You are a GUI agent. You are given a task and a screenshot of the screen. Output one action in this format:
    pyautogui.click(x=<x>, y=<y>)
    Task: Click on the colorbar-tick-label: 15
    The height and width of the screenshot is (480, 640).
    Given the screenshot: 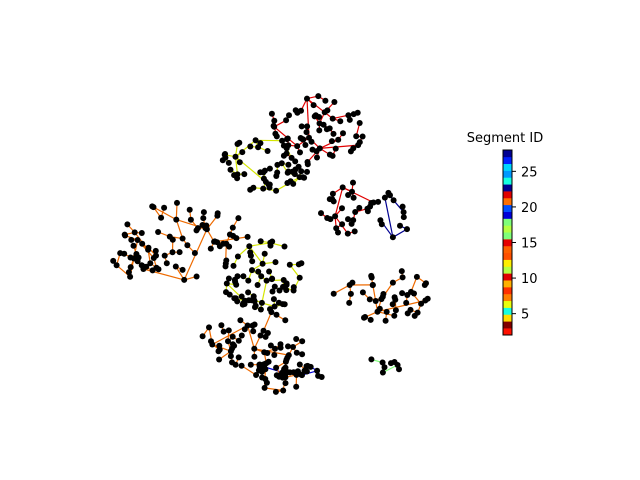 What is the action you would take?
    pyautogui.click(x=529, y=244)
    